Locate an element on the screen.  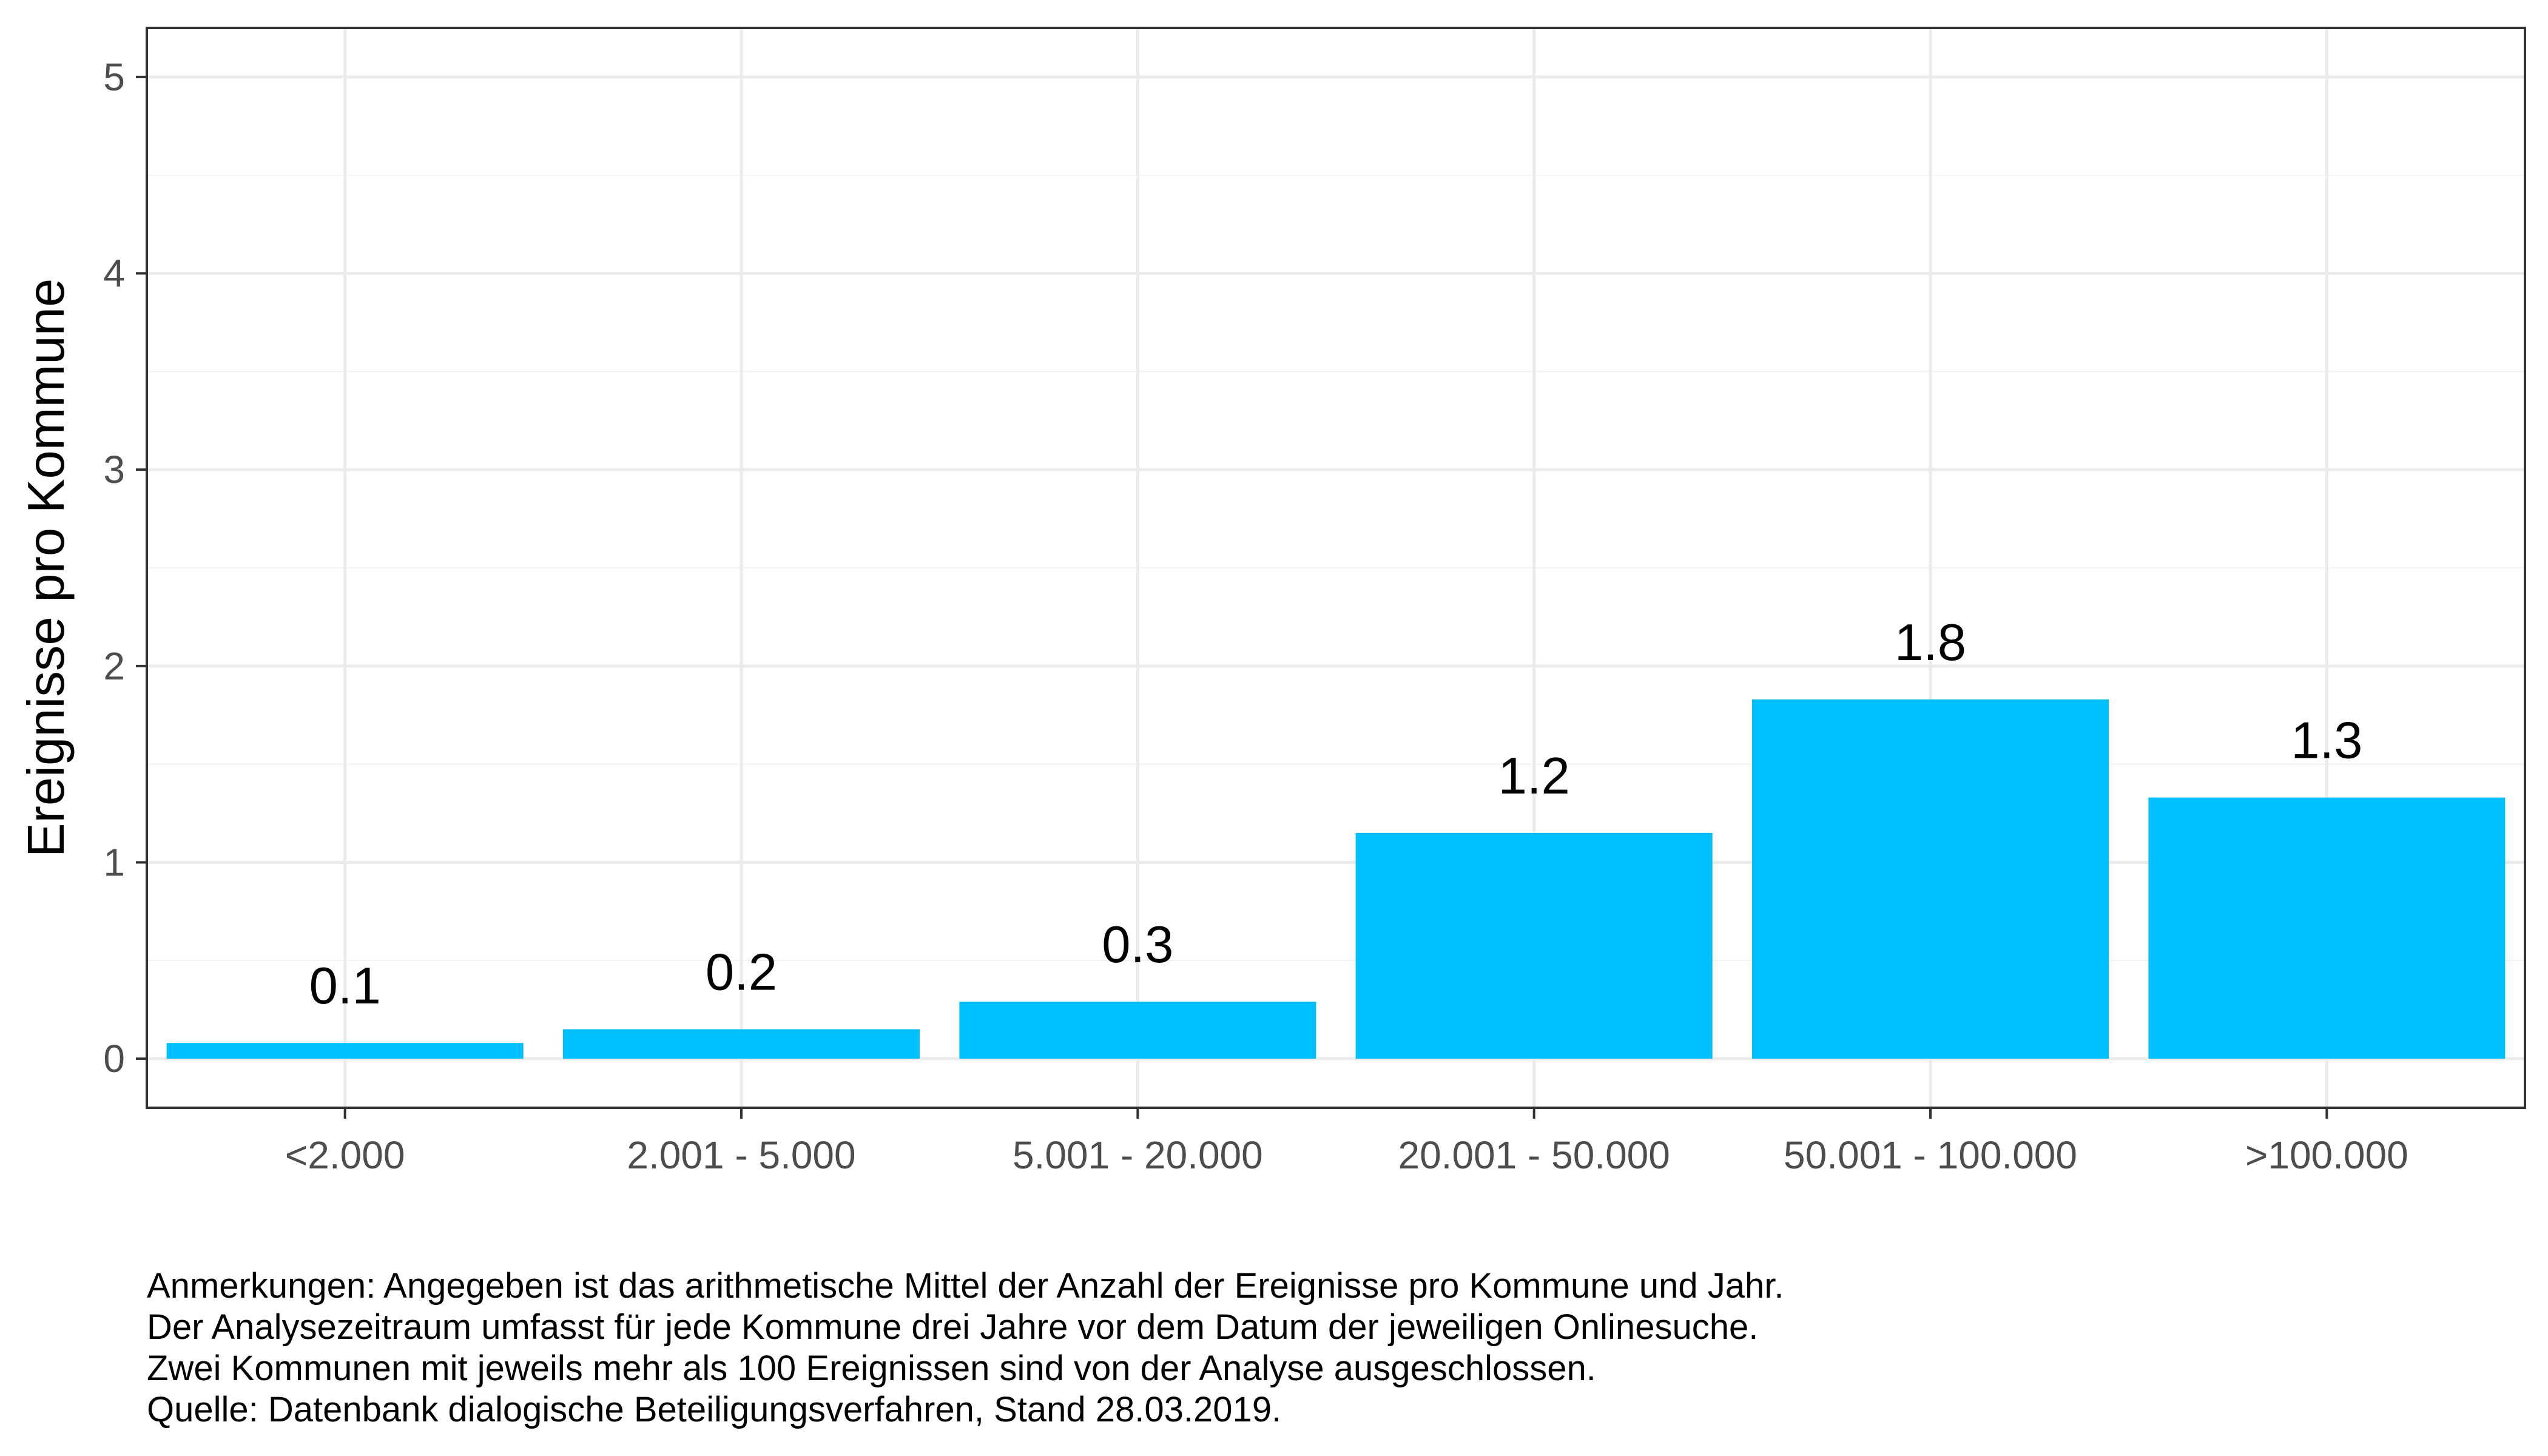
bar-value-label: 0.2 is located at coordinates (741, 973).